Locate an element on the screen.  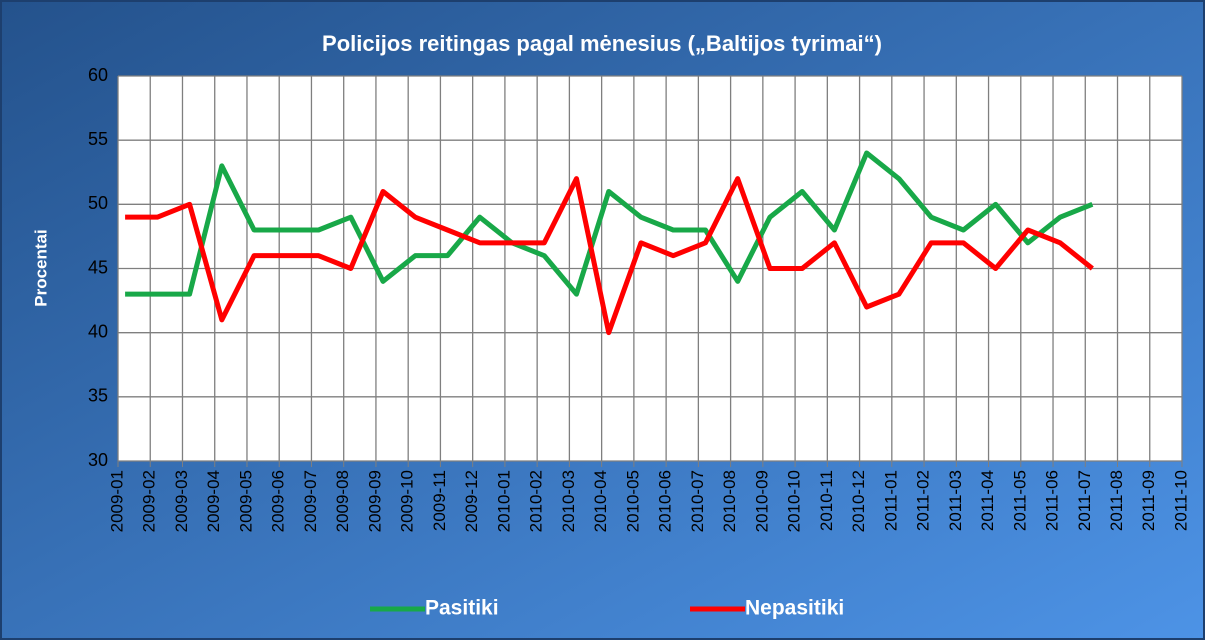
x-tick-label: 2009-07 is located at coordinates (310, 501).